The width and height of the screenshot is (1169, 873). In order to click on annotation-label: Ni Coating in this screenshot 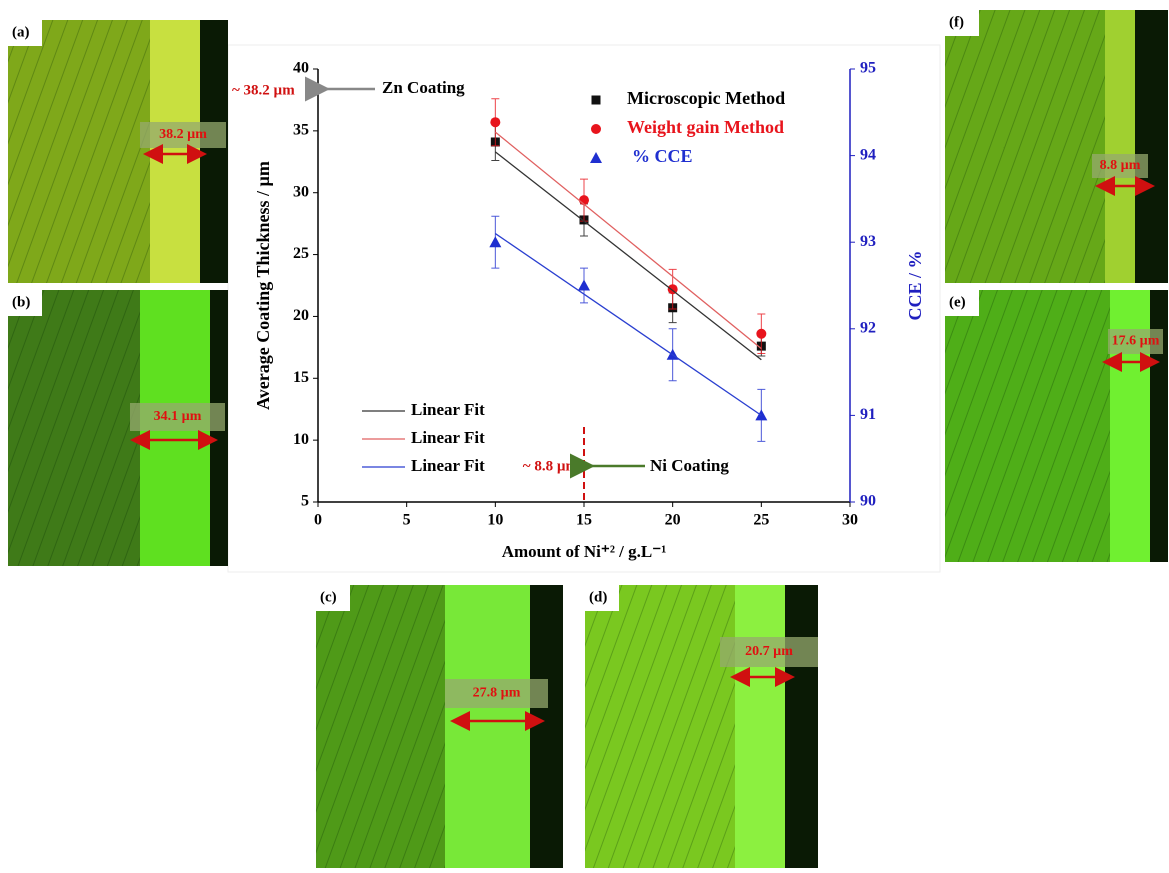, I will do `click(689, 465)`.